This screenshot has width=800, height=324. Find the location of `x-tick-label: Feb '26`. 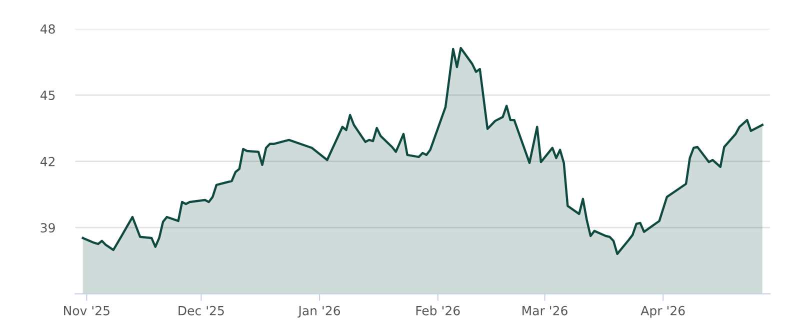

x-tick-label: Feb '26 is located at coordinates (438, 311).